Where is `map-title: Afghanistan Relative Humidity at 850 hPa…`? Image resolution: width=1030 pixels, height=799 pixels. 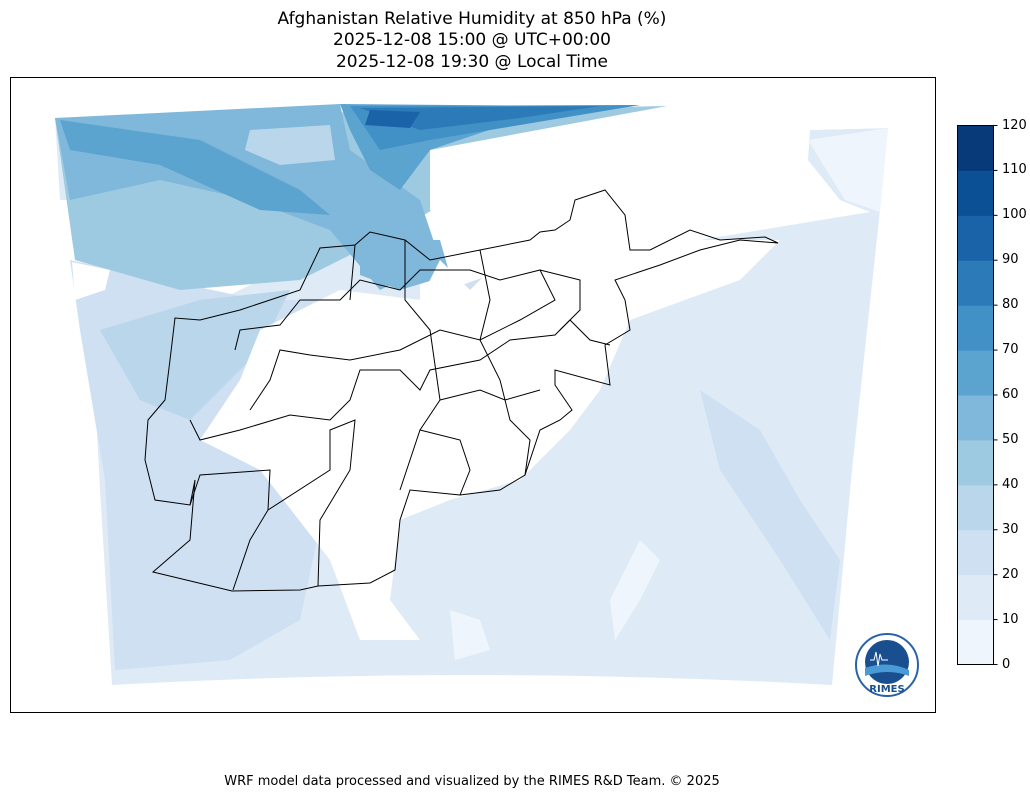 map-title: Afghanistan Relative Humidity at 850 hPa… is located at coordinates (472, 19).